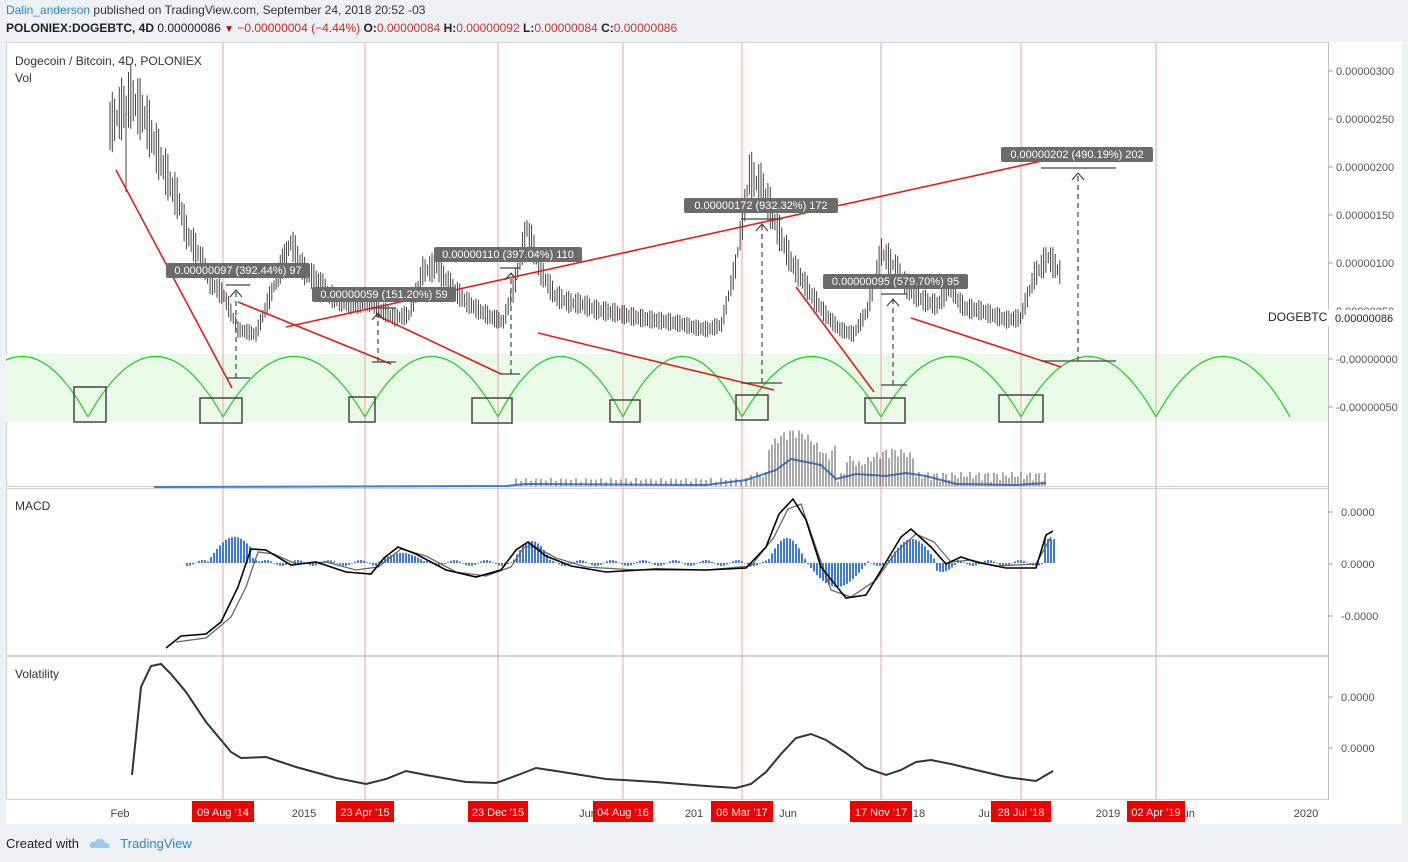 The image size is (1408, 862). I want to click on macd-title: MACD, so click(33, 506).